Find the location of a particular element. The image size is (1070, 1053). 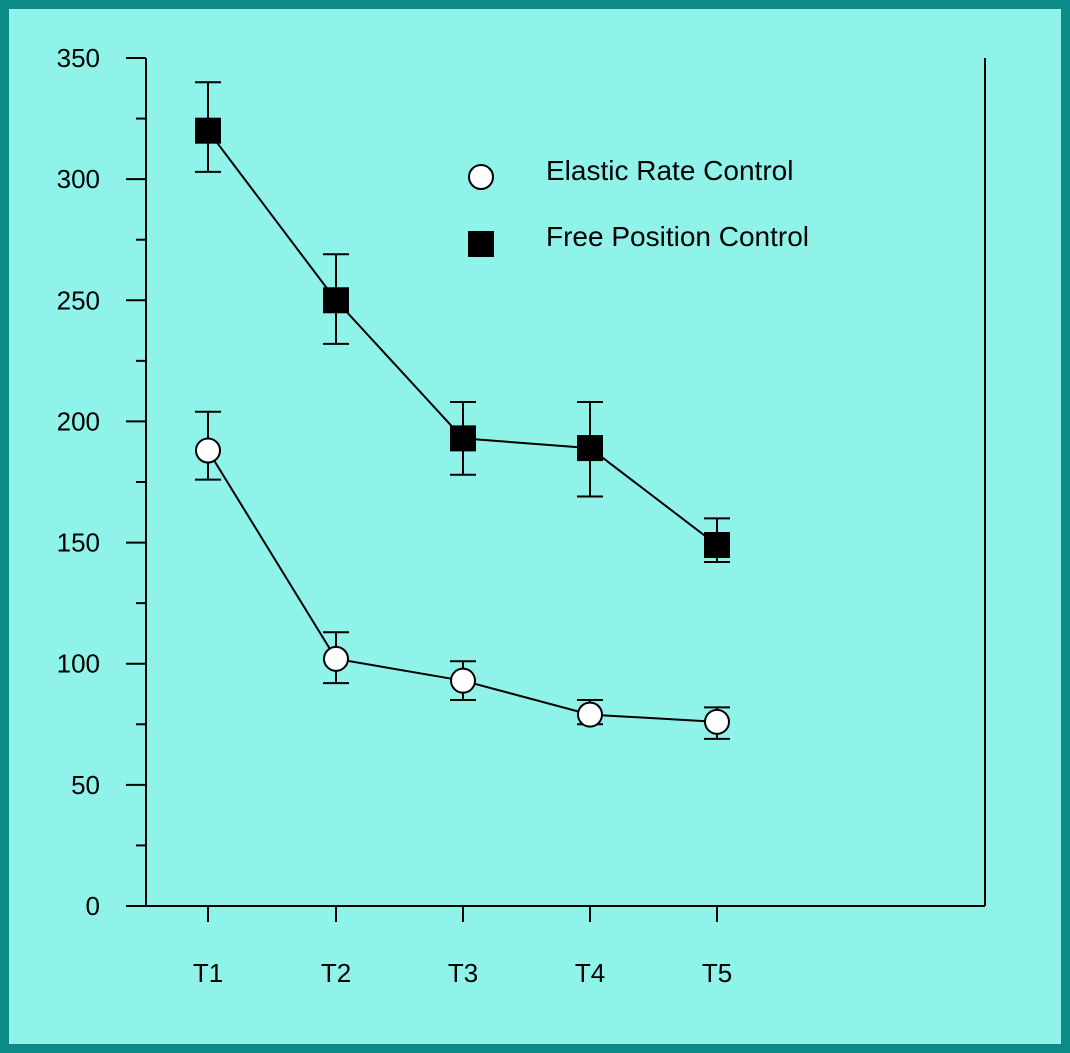

y-tick-label: 0 is located at coordinates (93, 906).